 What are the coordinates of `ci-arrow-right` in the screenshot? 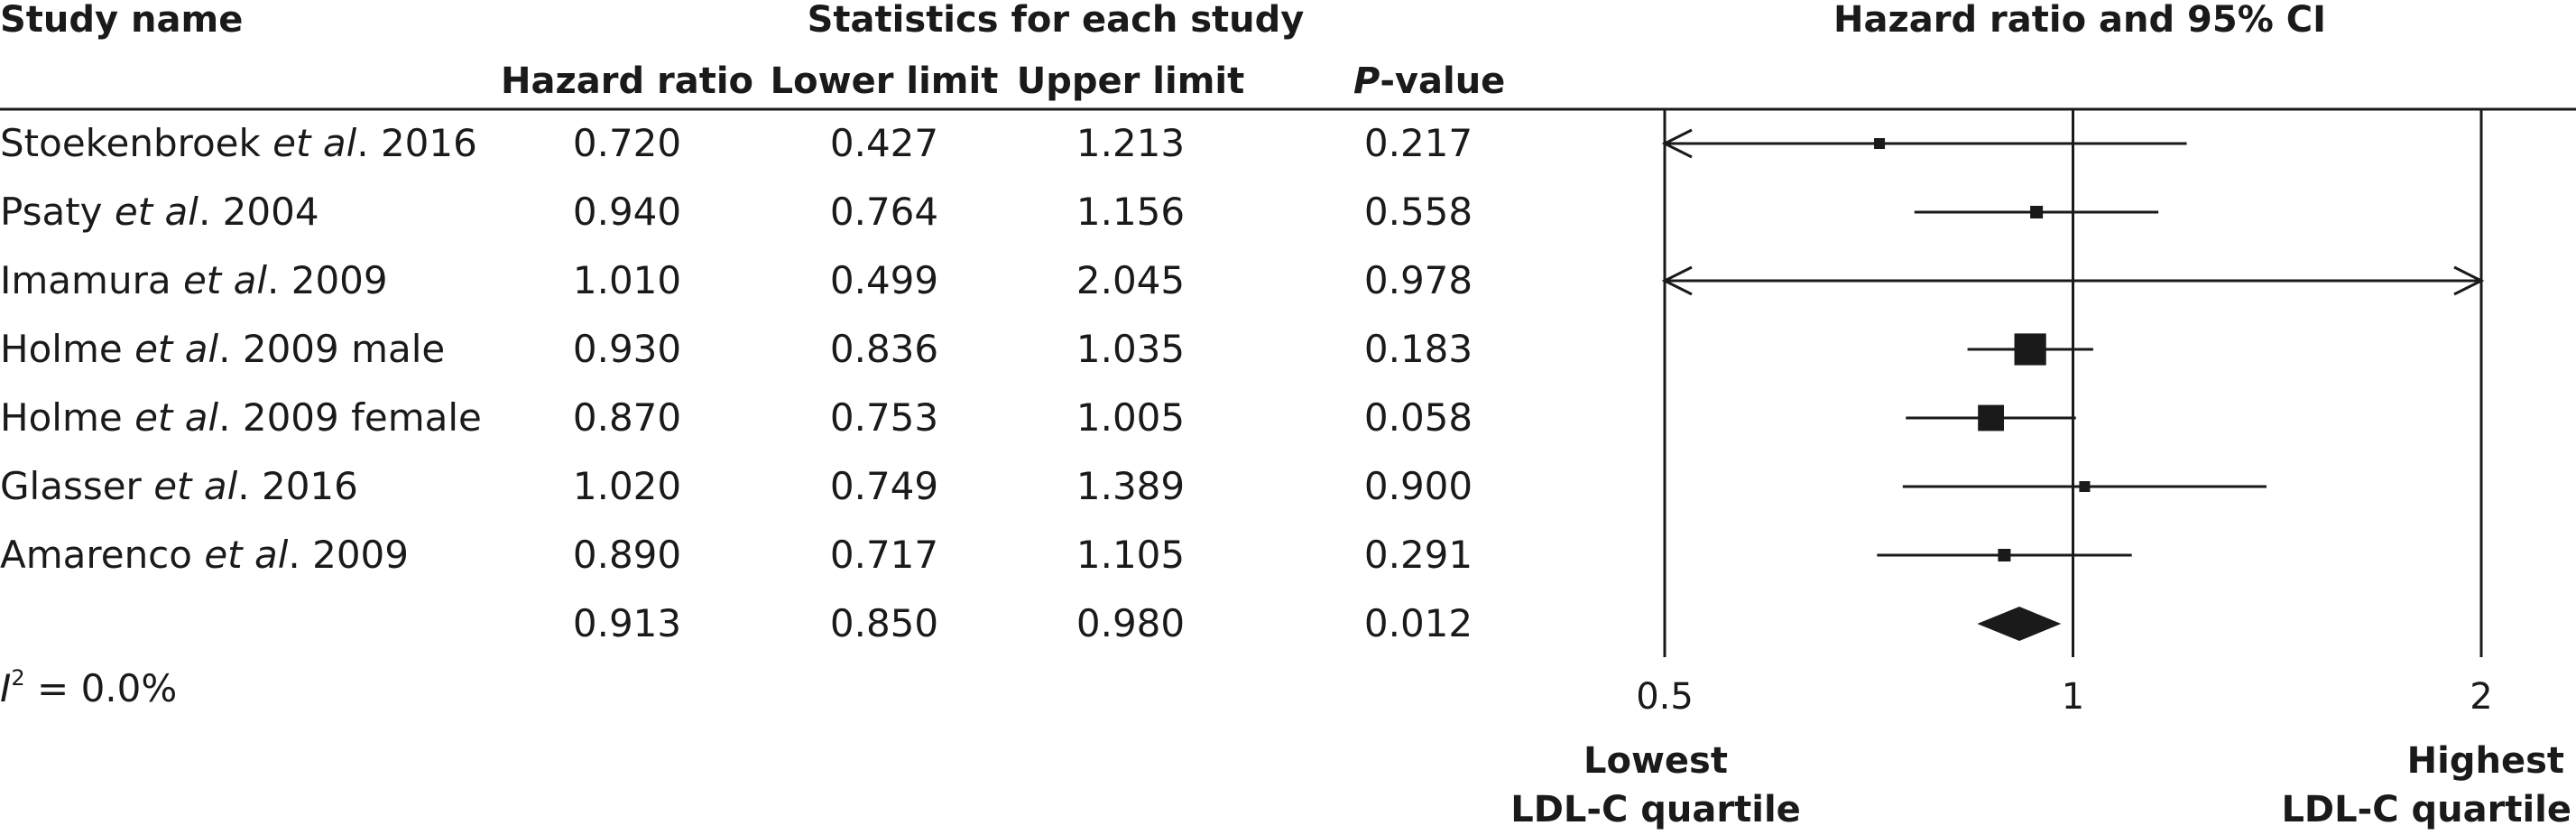 It's located at (2469, 280).